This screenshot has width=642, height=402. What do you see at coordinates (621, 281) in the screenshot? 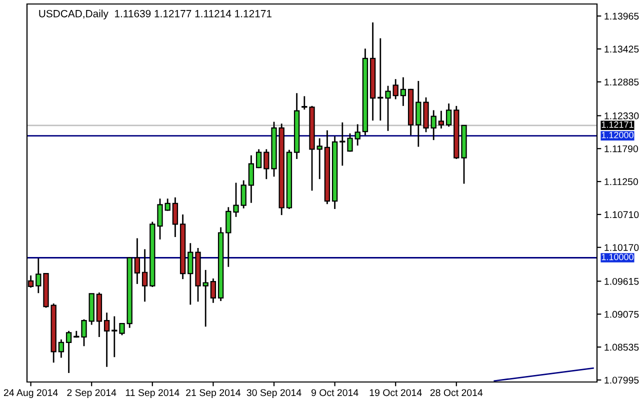
I see `y-tick-label: 1.09615` at bounding box center [621, 281].